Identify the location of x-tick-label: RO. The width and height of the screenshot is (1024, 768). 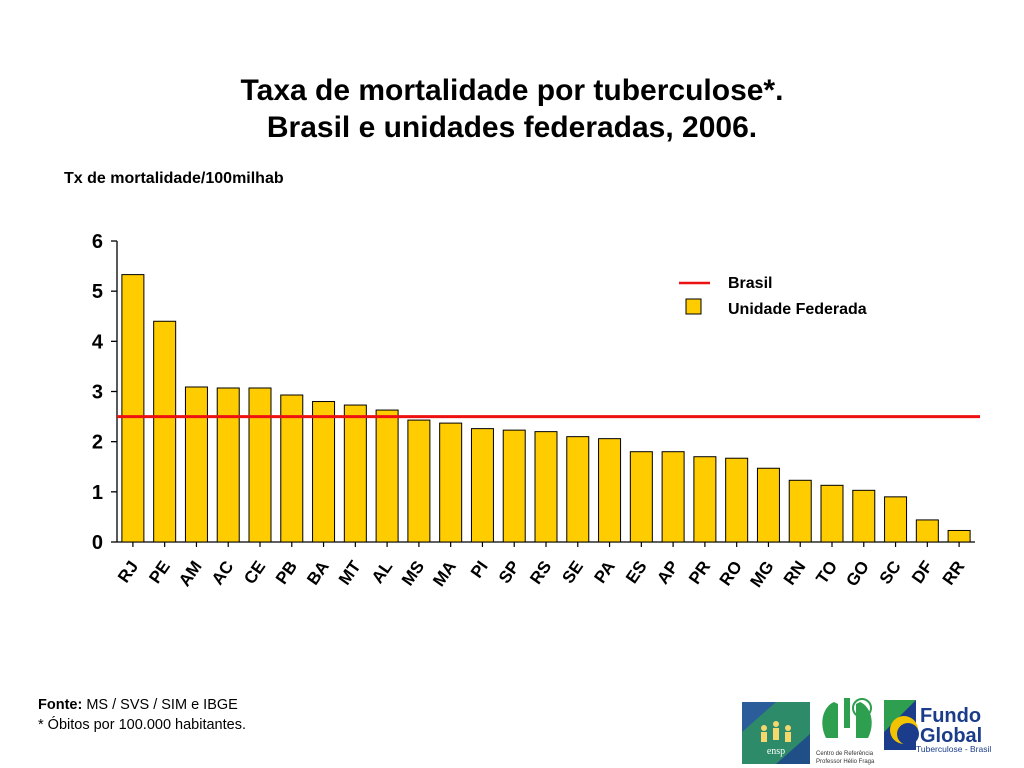
(731, 573).